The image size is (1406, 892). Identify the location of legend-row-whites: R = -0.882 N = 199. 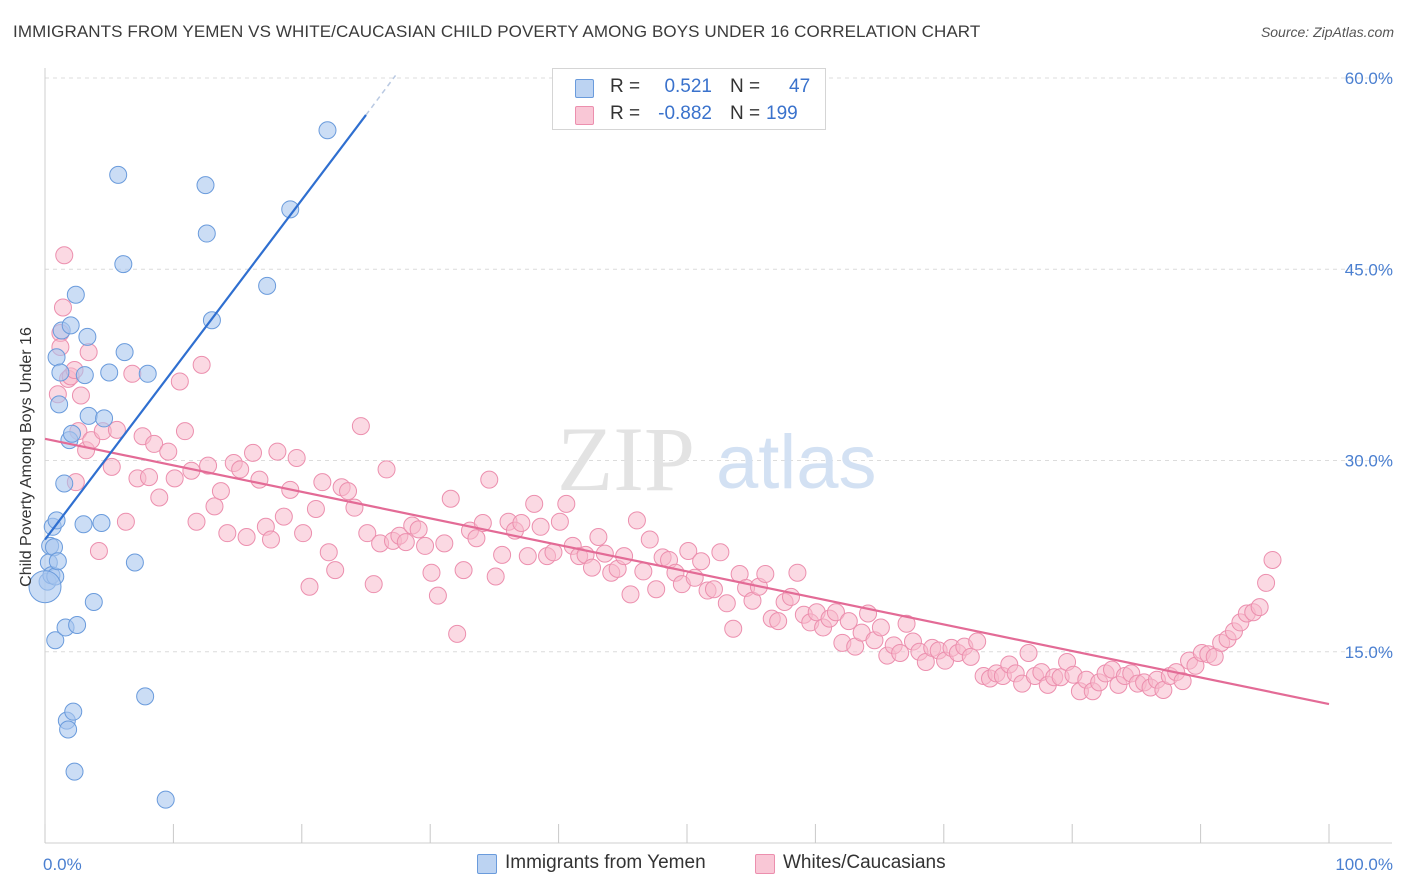
(689, 115).